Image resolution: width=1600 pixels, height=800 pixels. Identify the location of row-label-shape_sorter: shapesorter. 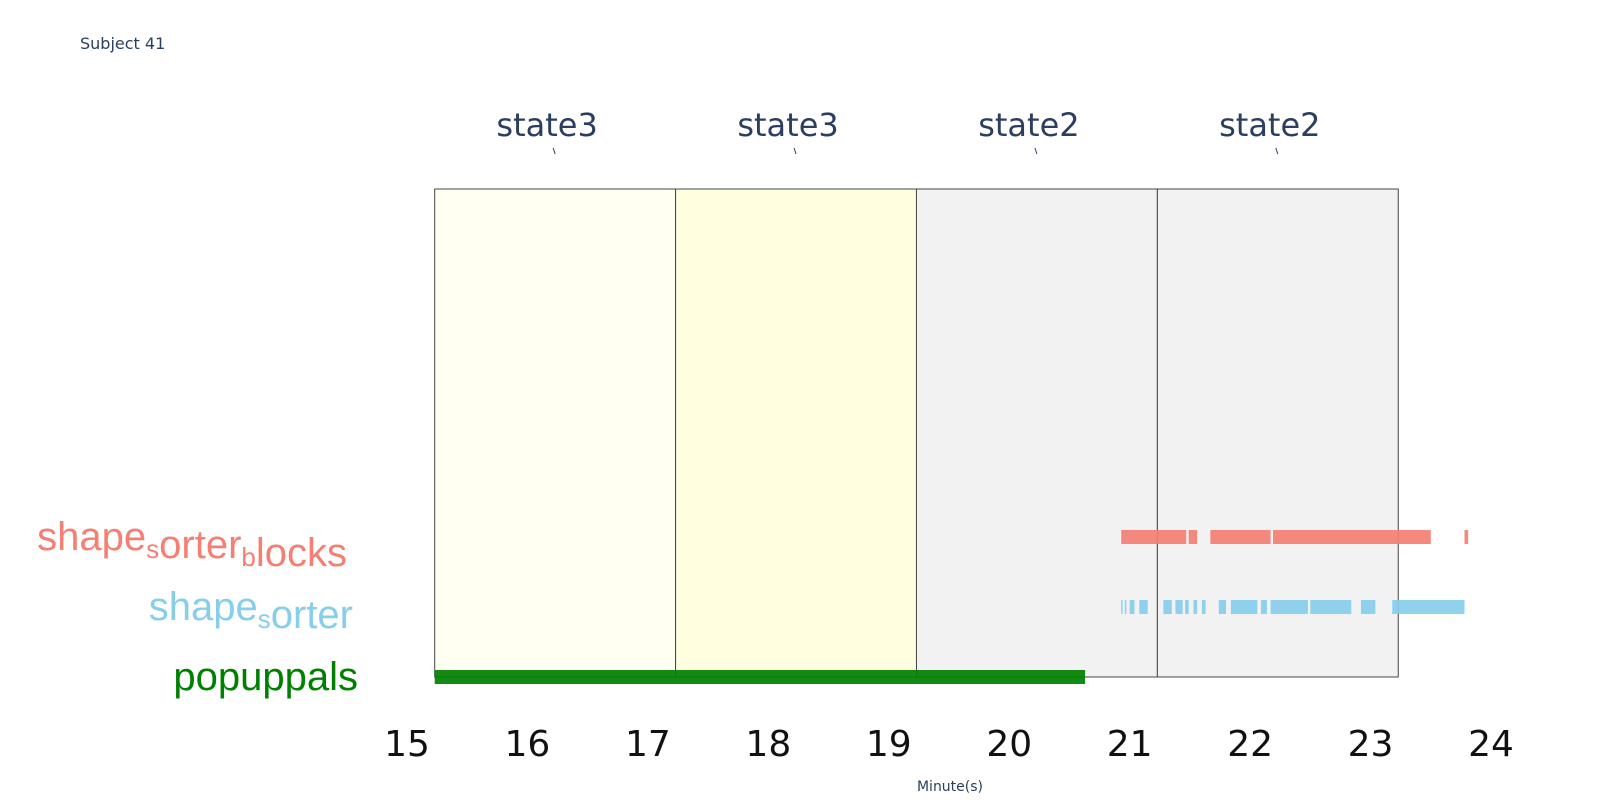
(251, 611).